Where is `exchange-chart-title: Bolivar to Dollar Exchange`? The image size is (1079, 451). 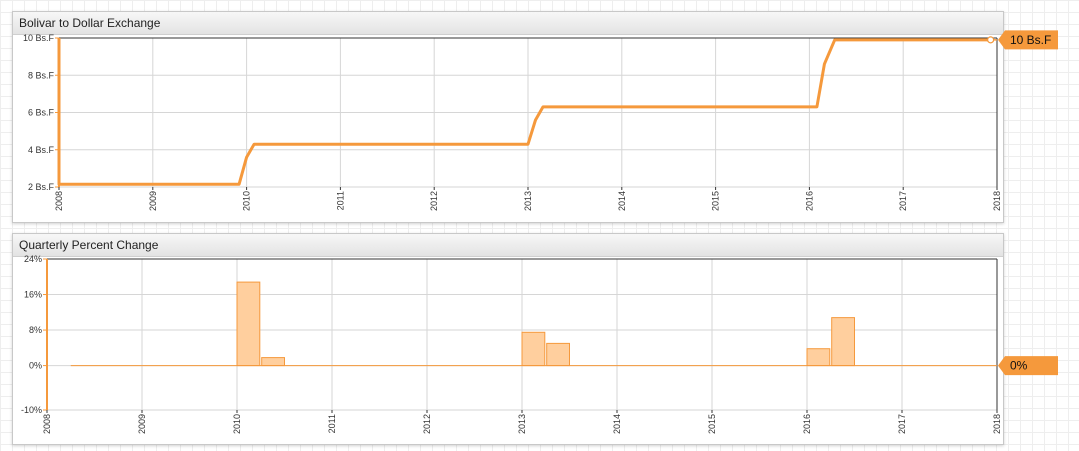 exchange-chart-title: Bolivar to Dollar Exchange is located at coordinates (508, 23).